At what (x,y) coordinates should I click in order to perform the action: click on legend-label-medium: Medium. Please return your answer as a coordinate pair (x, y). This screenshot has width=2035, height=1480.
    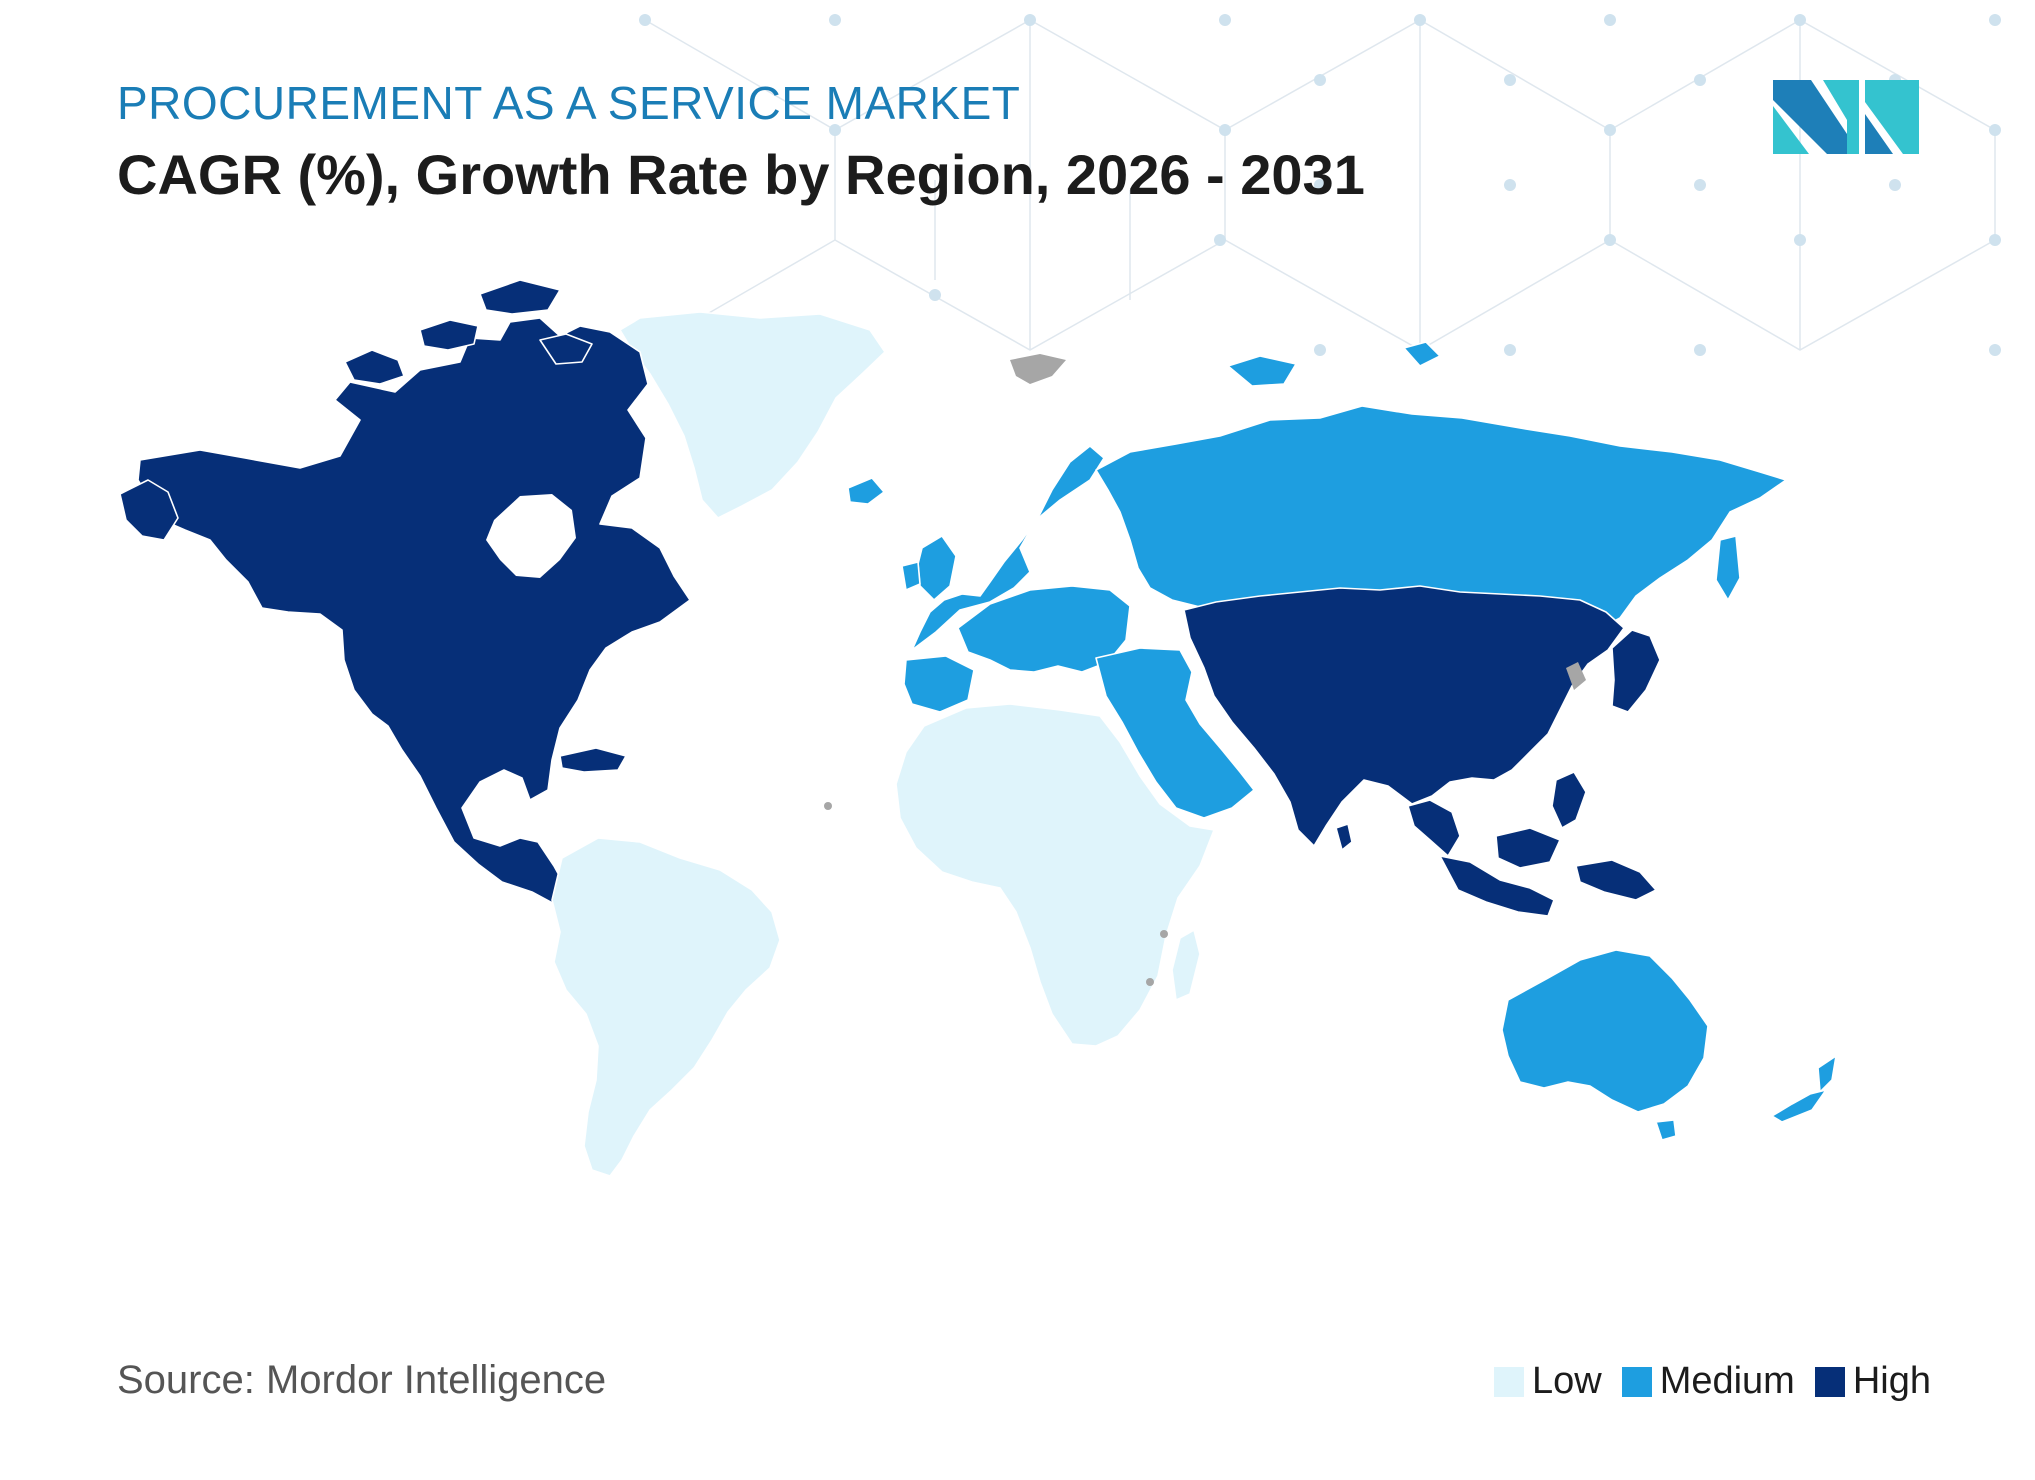
    Looking at the image, I should click on (1727, 1381).